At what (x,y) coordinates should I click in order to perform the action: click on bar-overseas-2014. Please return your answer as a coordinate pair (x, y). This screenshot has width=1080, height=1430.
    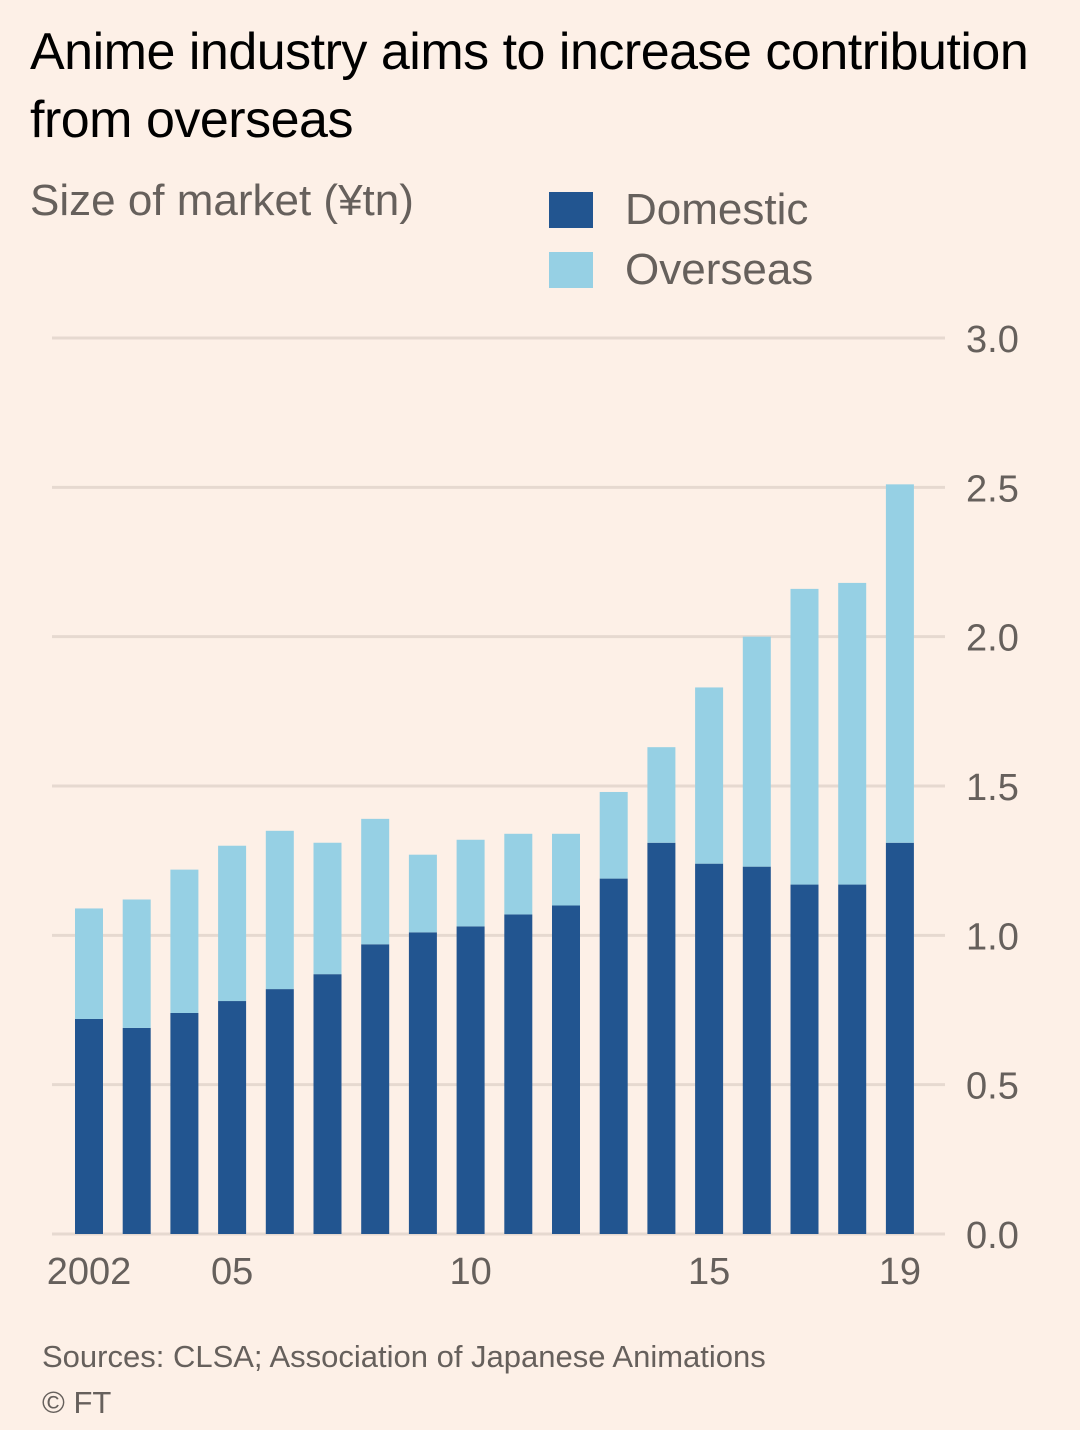
    Looking at the image, I should click on (661, 795).